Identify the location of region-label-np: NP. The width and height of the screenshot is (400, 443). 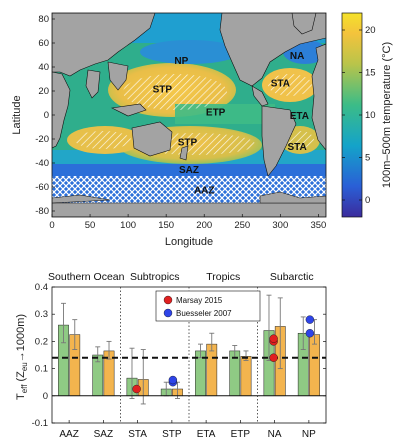
(181, 61).